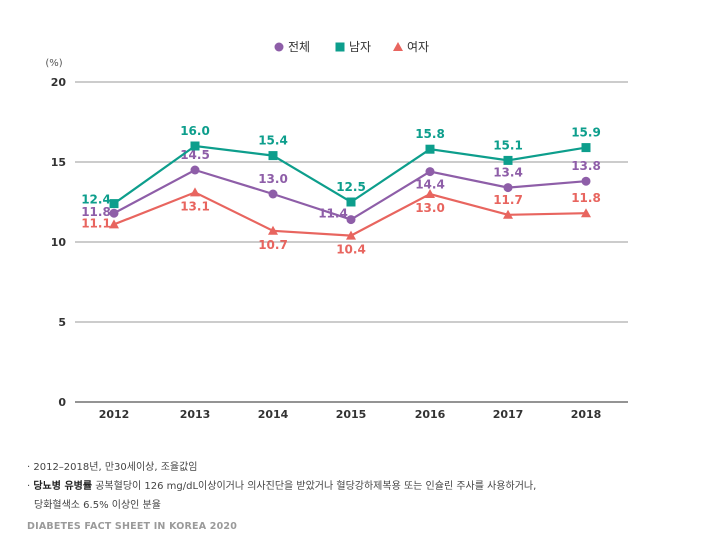 The height and width of the screenshot is (549, 711). I want to click on legend-item: 전체, so click(292, 47).